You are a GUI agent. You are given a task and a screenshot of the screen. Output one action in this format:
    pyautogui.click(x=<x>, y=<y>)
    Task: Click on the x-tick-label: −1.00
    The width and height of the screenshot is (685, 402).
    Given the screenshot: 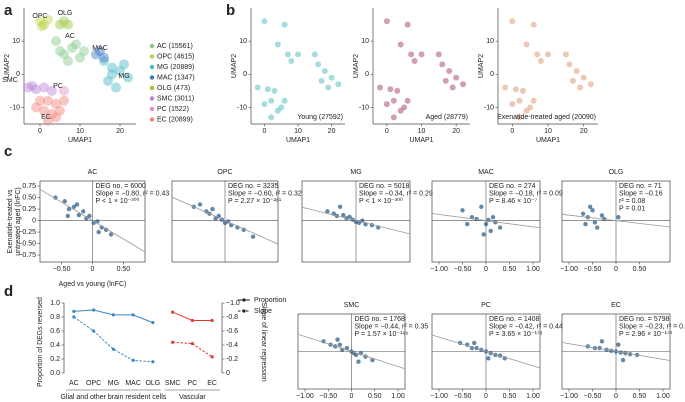 What is the action you would take?
    pyautogui.click(x=569, y=269)
    